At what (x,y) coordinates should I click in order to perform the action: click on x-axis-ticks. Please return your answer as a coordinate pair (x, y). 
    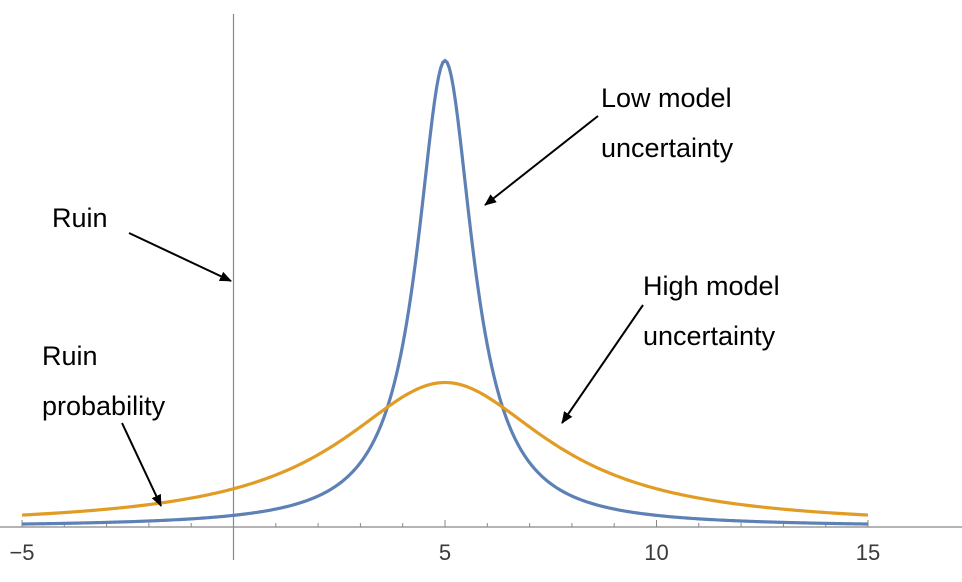
    Looking at the image, I should click on (445, 523).